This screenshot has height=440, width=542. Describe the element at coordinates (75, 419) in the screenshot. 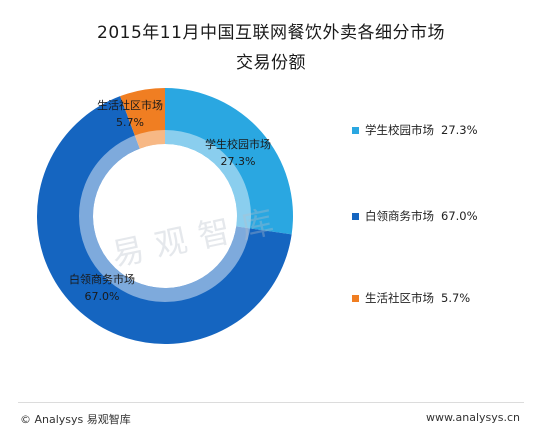

I see `footer-copyright: © Analysys 易观智库` at that location.